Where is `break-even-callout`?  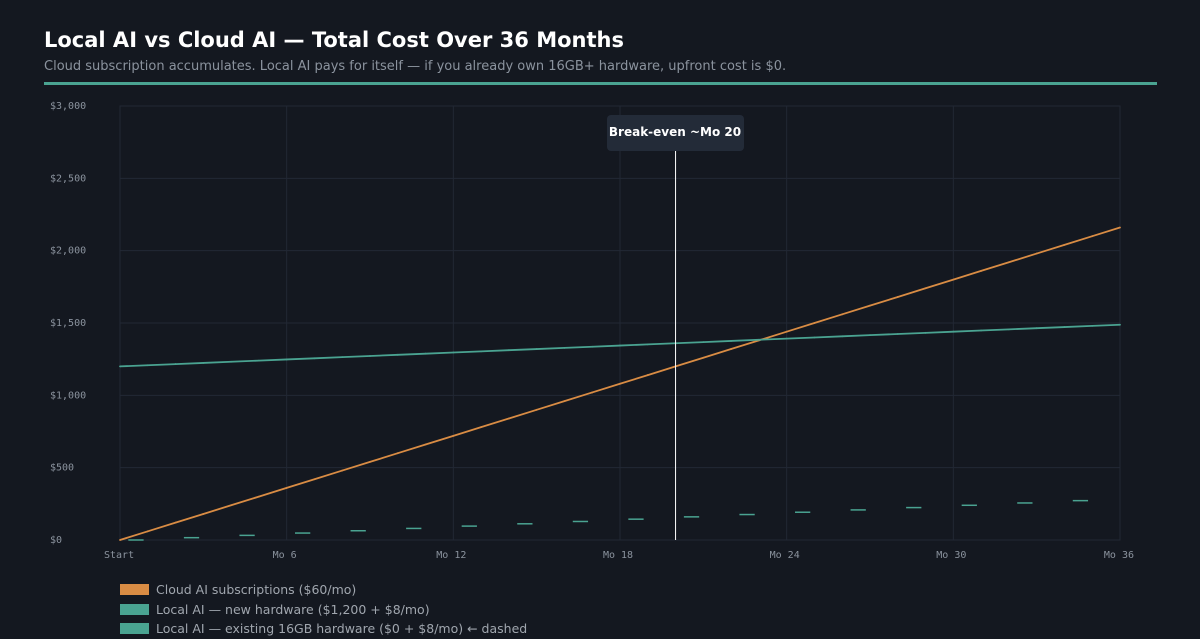 break-even-callout is located at coordinates (675, 133).